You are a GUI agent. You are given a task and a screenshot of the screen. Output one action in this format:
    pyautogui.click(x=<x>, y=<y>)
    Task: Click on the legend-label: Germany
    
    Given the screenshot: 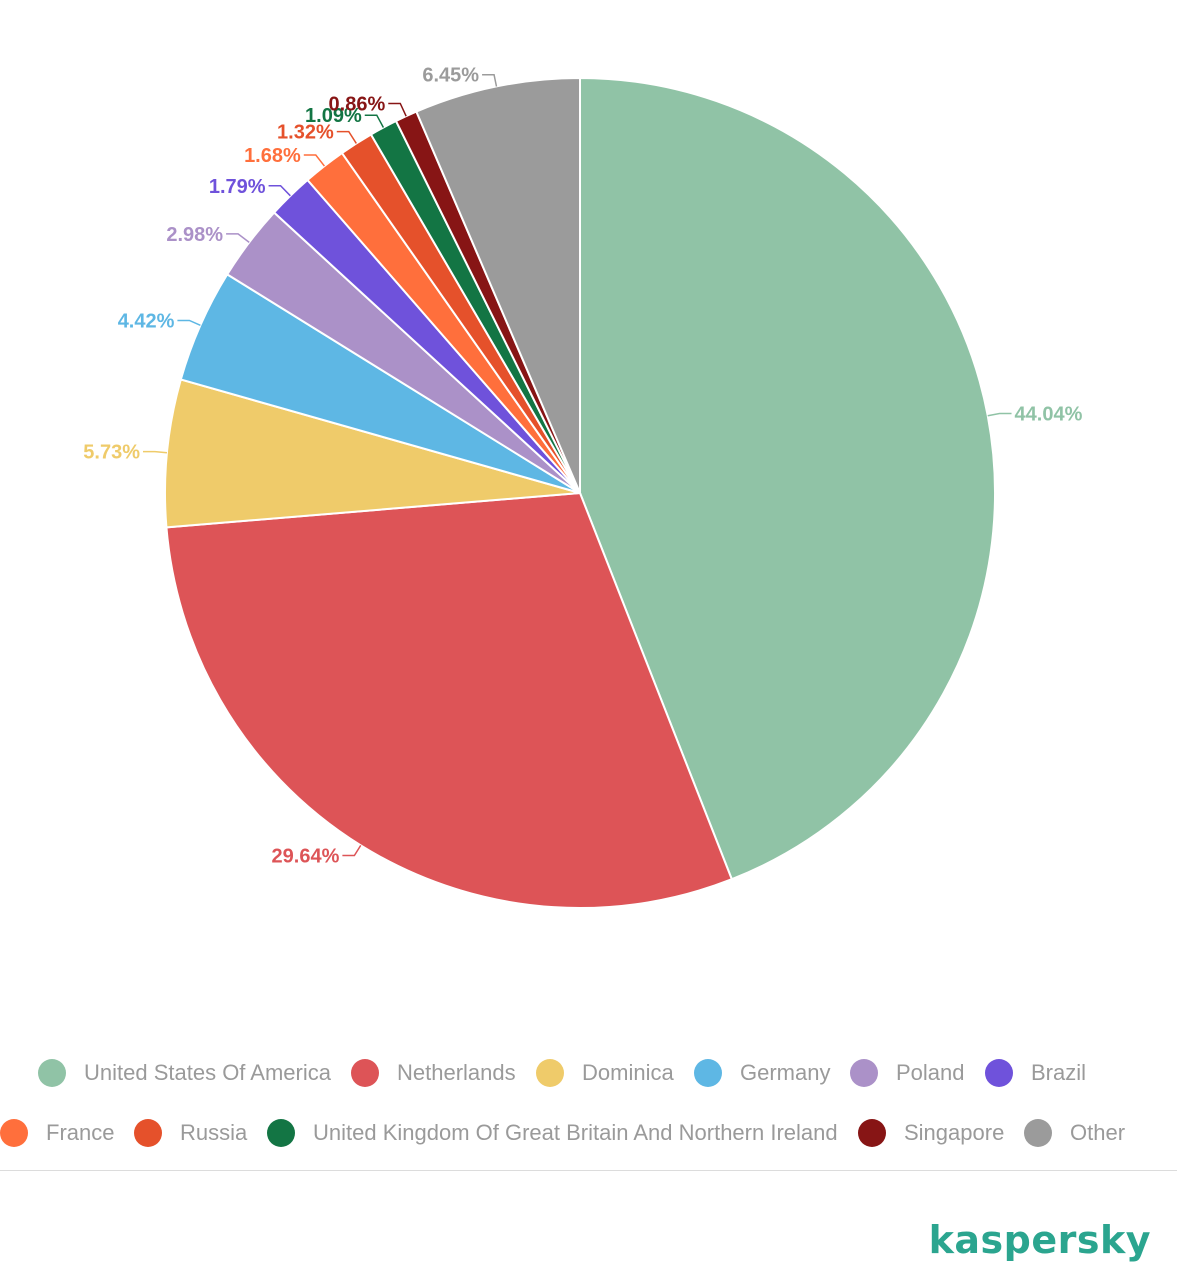 What is the action you would take?
    pyautogui.click(x=785, y=1072)
    